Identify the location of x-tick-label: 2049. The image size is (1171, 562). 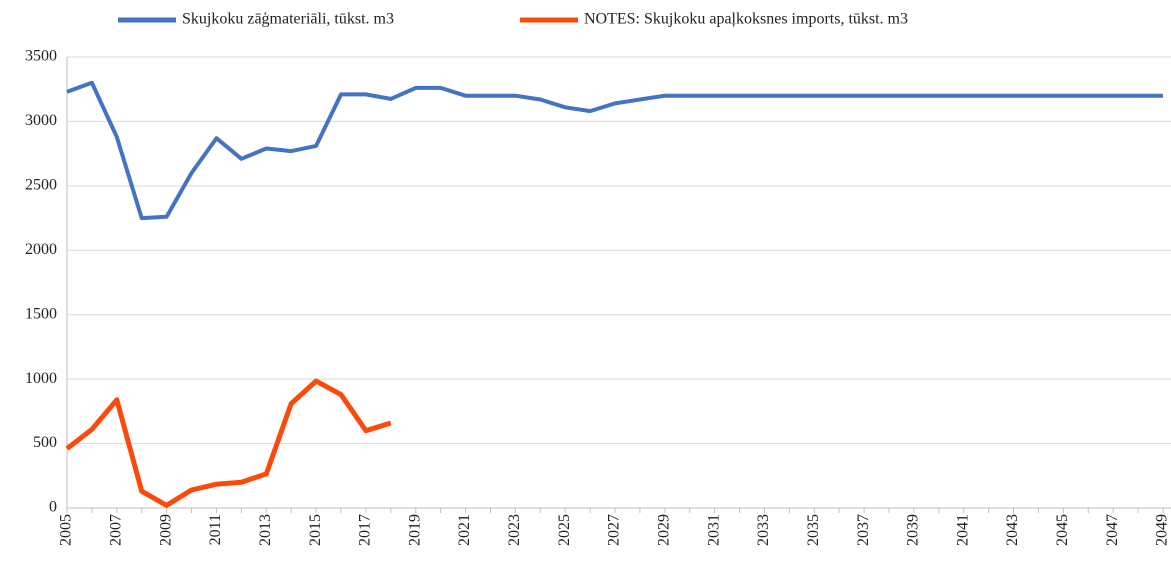
(1162, 530).